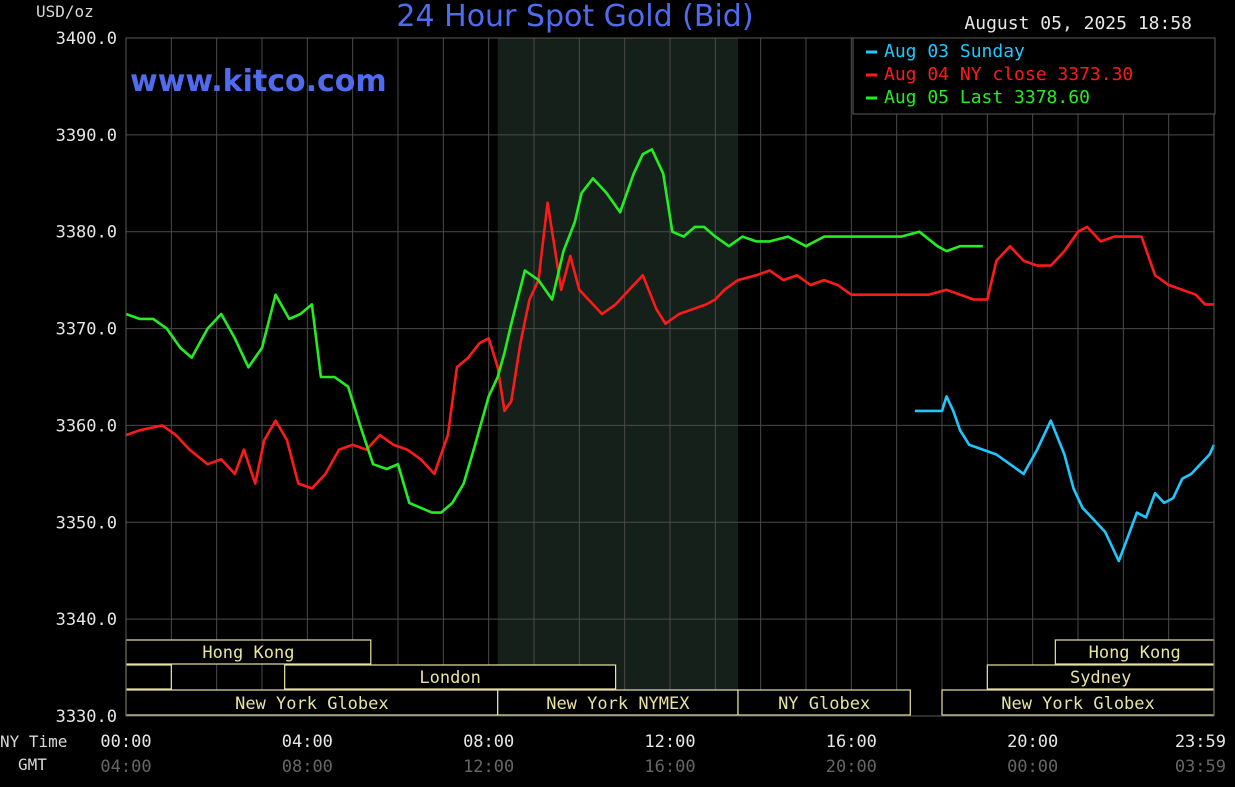 The image size is (1235, 787). What do you see at coordinates (851, 742) in the screenshot?
I see `x-tick-ny: 16:00` at bounding box center [851, 742].